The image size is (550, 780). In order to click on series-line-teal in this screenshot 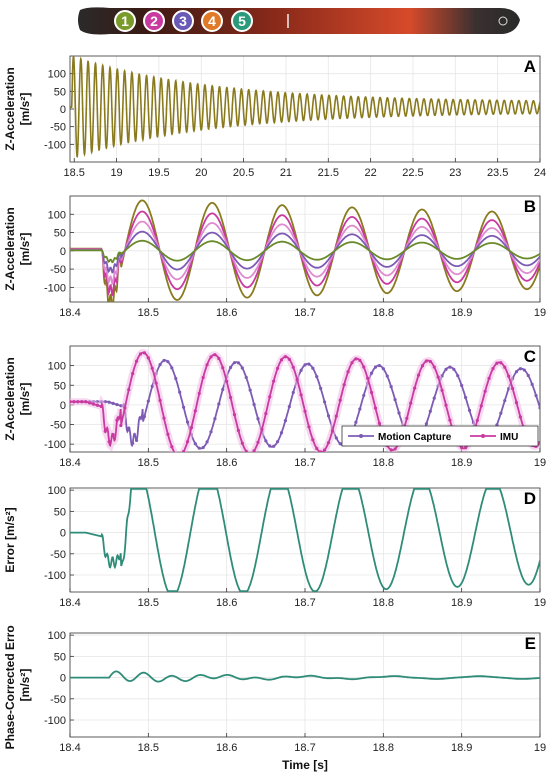, I will do `click(305, 676)`.